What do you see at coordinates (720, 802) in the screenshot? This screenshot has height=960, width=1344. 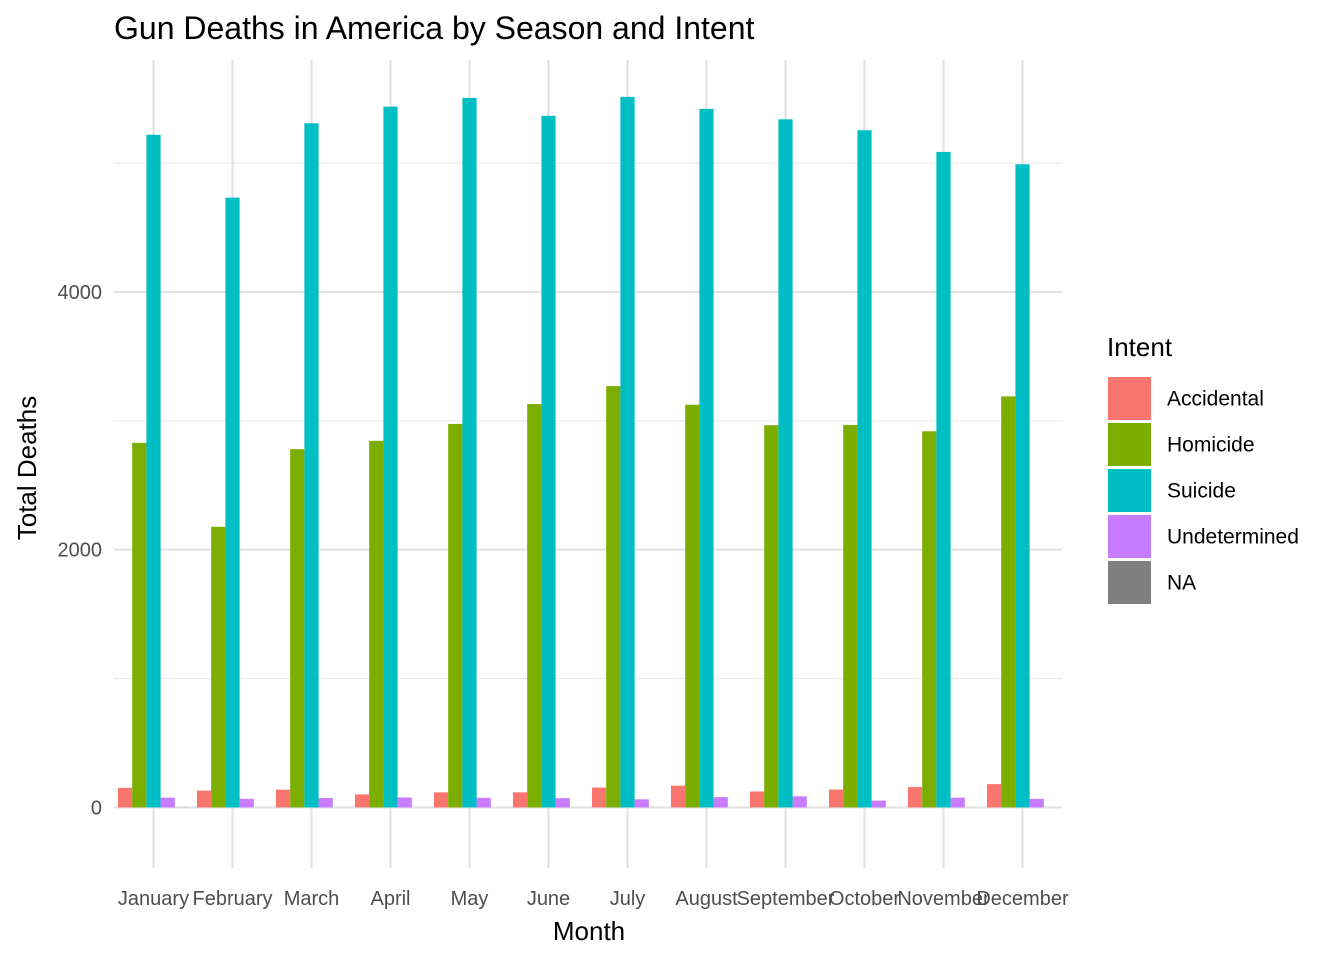 I see `bar-undetermined-august` at bounding box center [720, 802].